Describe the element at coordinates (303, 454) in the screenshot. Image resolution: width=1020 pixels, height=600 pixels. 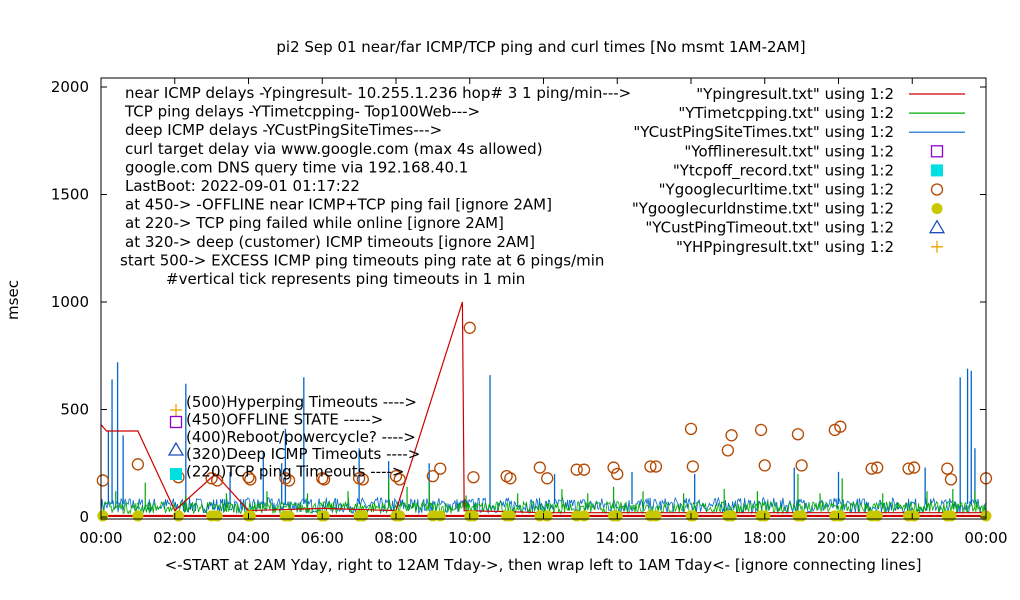
I see `level-label-3: (320)Deep ICMP Timeouts ---->` at that location.